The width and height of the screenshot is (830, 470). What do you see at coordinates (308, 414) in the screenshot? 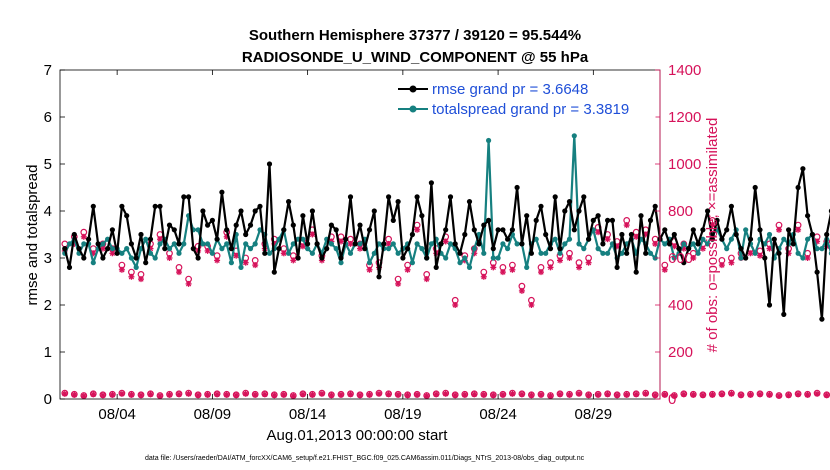
I see `x-tick-label: 08/14` at bounding box center [308, 414].